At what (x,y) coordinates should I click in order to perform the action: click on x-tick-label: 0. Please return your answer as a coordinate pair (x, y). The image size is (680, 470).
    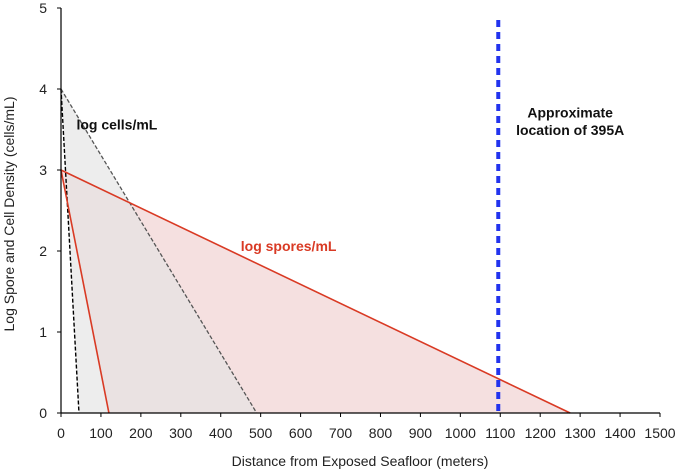
    Looking at the image, I should click on (61, 433).